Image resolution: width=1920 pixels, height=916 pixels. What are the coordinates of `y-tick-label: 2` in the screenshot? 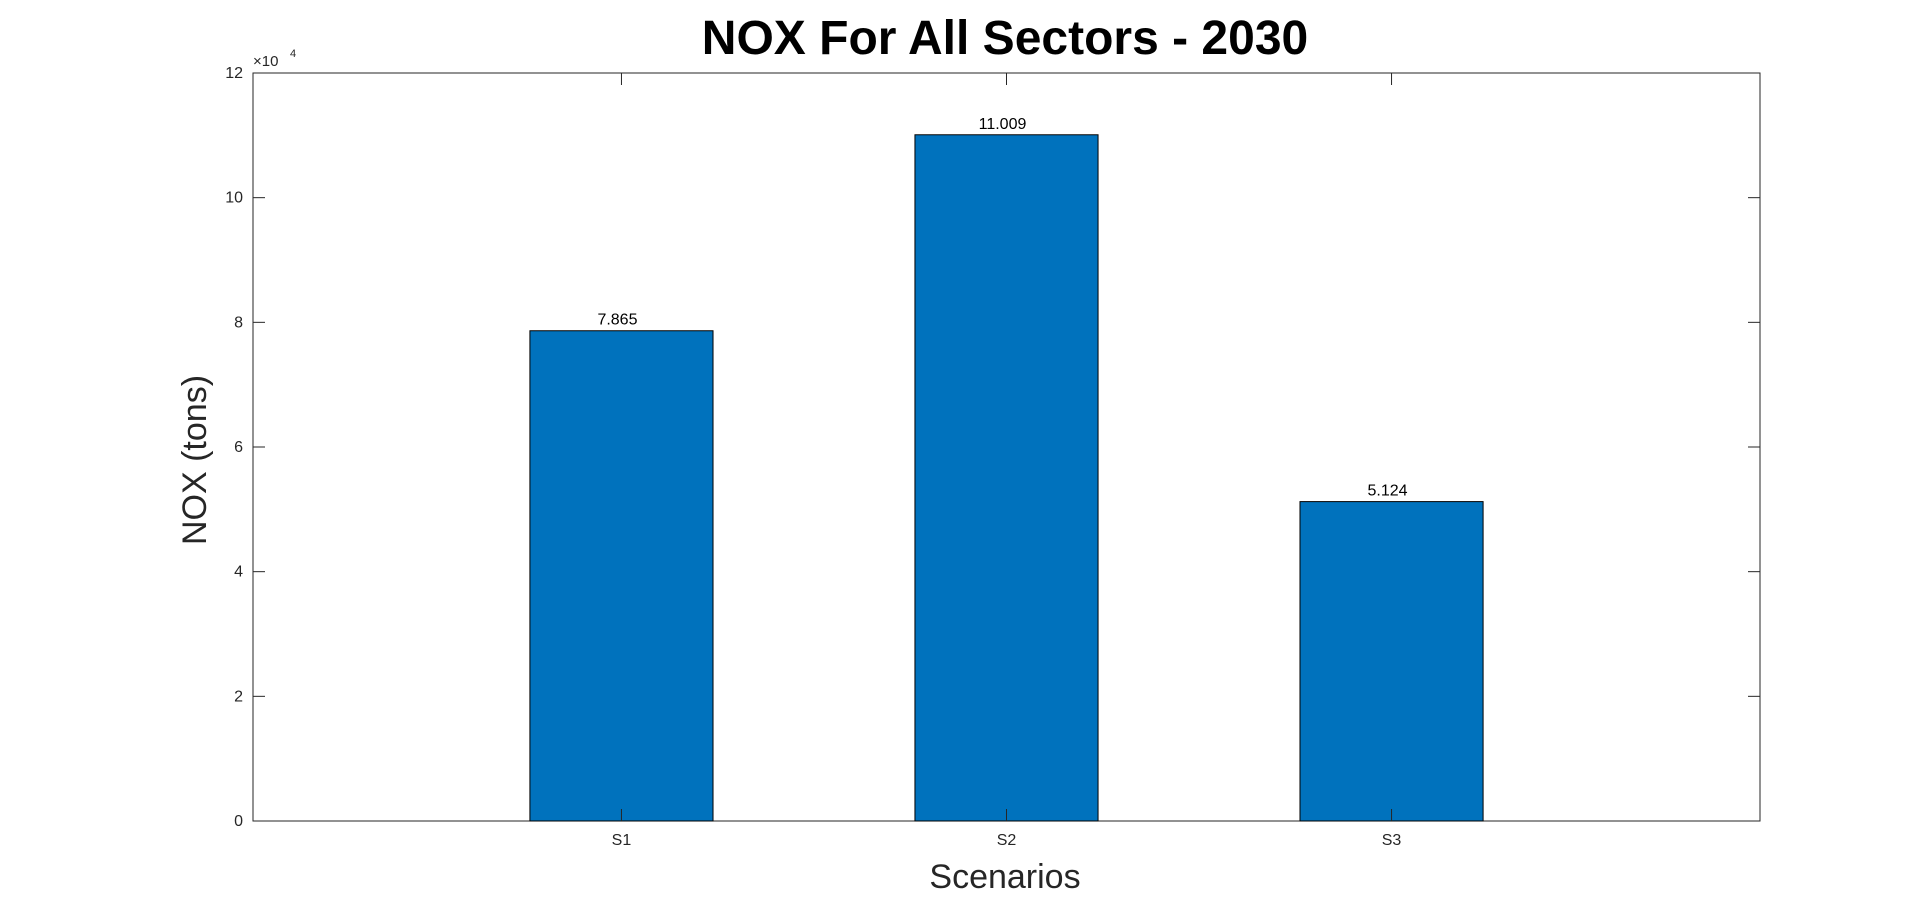 It's located at (238, 696).